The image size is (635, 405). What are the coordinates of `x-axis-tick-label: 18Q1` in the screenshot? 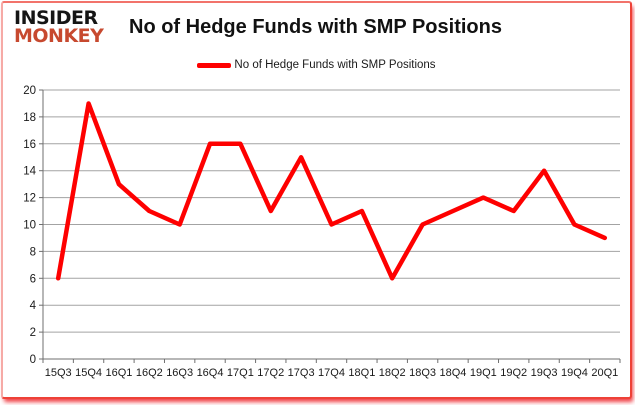 It's located at (361, 373).